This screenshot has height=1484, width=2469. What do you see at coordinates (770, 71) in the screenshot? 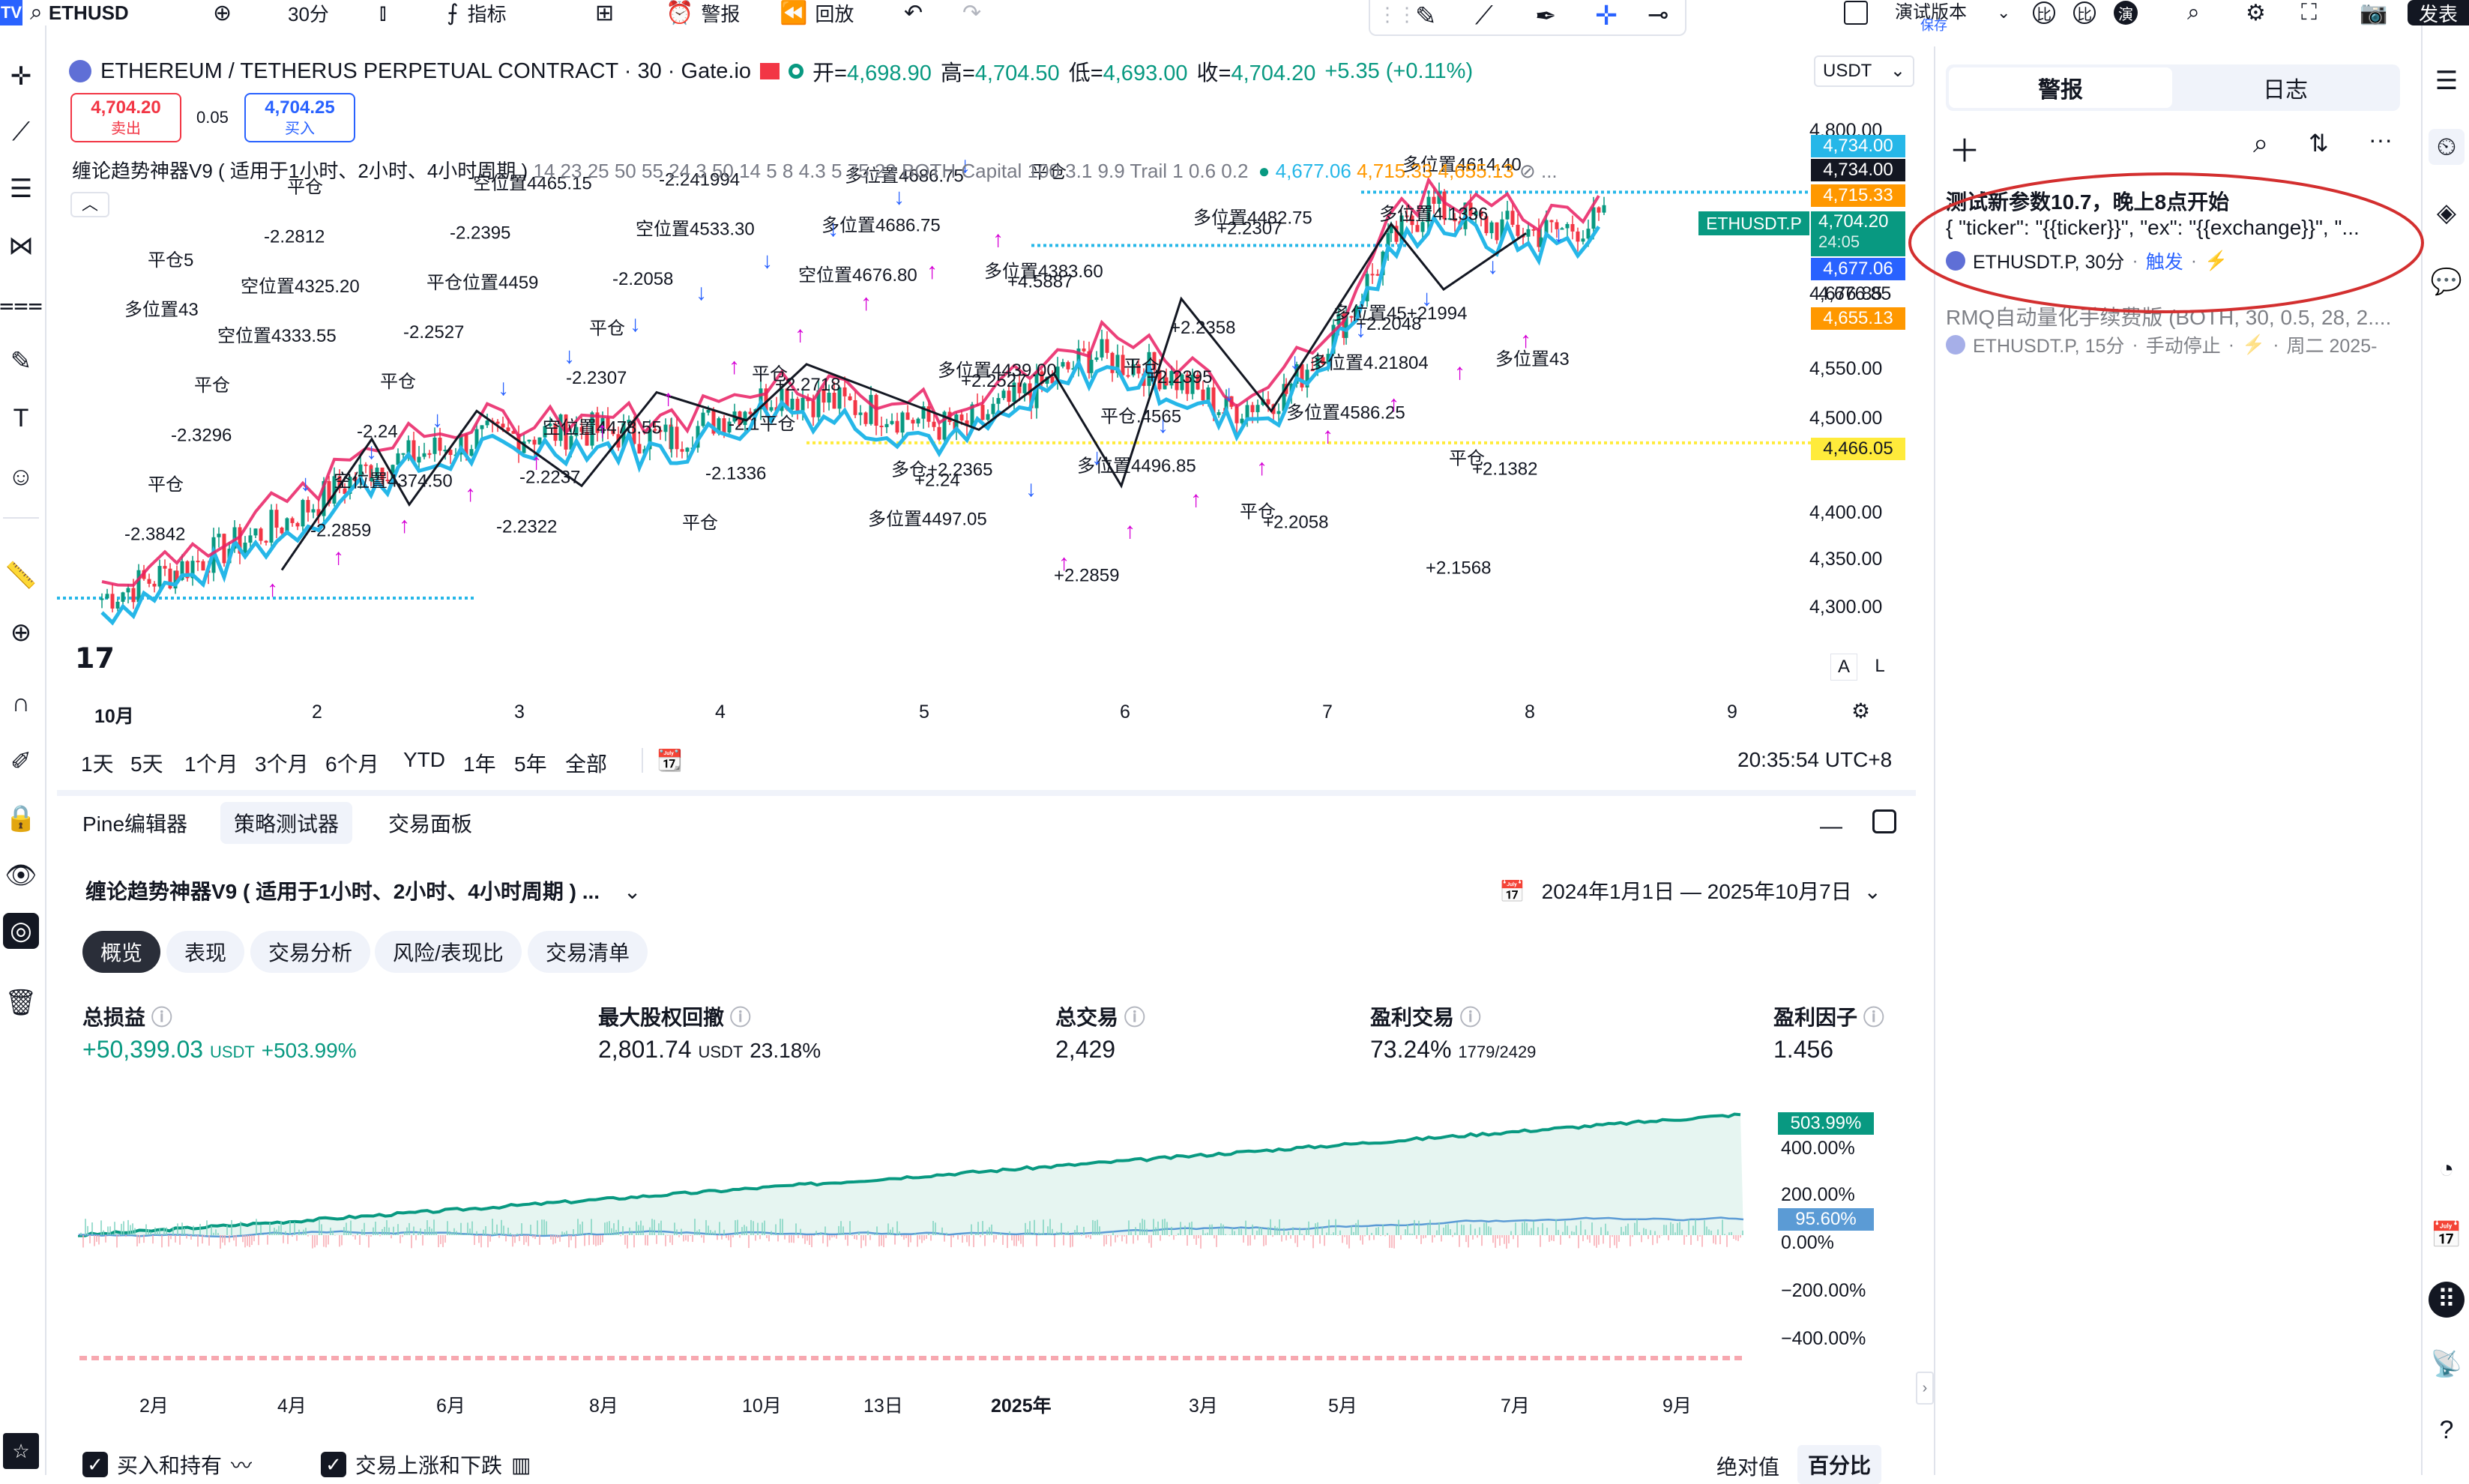
I see `flag-icon` at bounding box center [770, 71].